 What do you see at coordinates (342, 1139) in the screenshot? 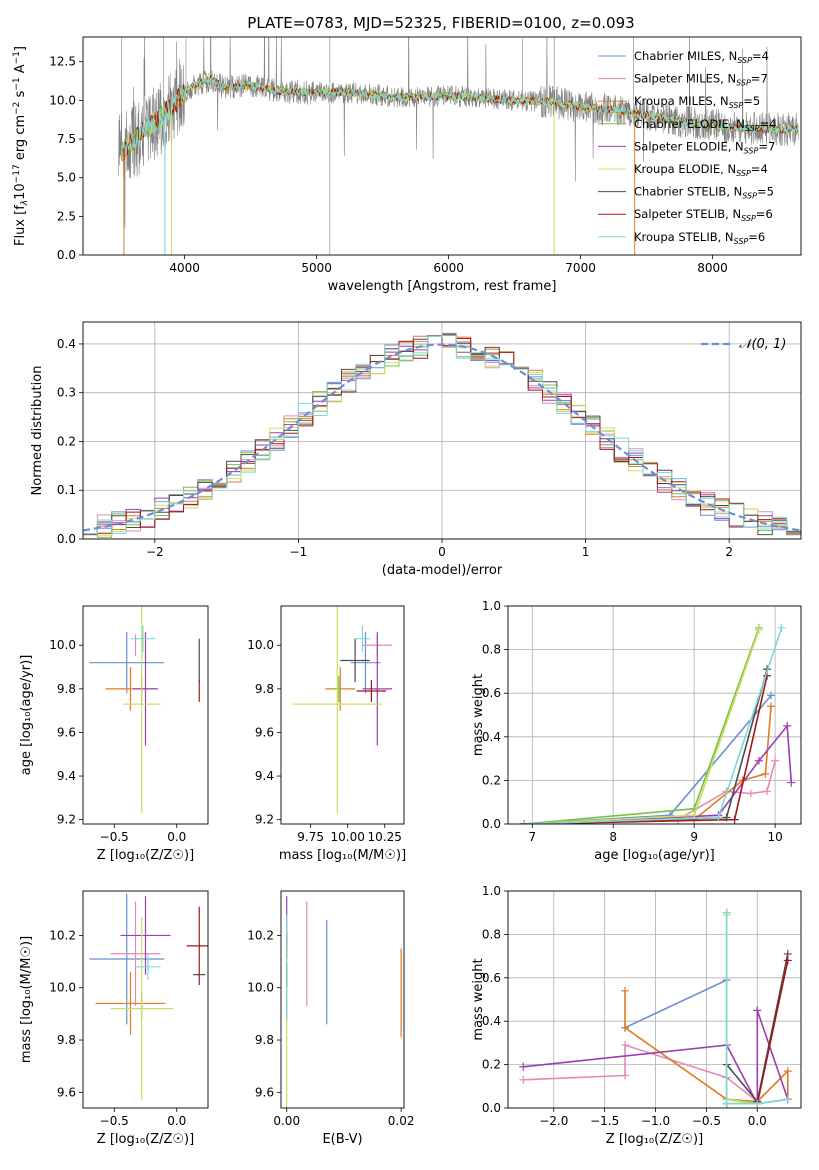
I see `x-axis-label: E(B-V)` at bounding box center [342, 1139].